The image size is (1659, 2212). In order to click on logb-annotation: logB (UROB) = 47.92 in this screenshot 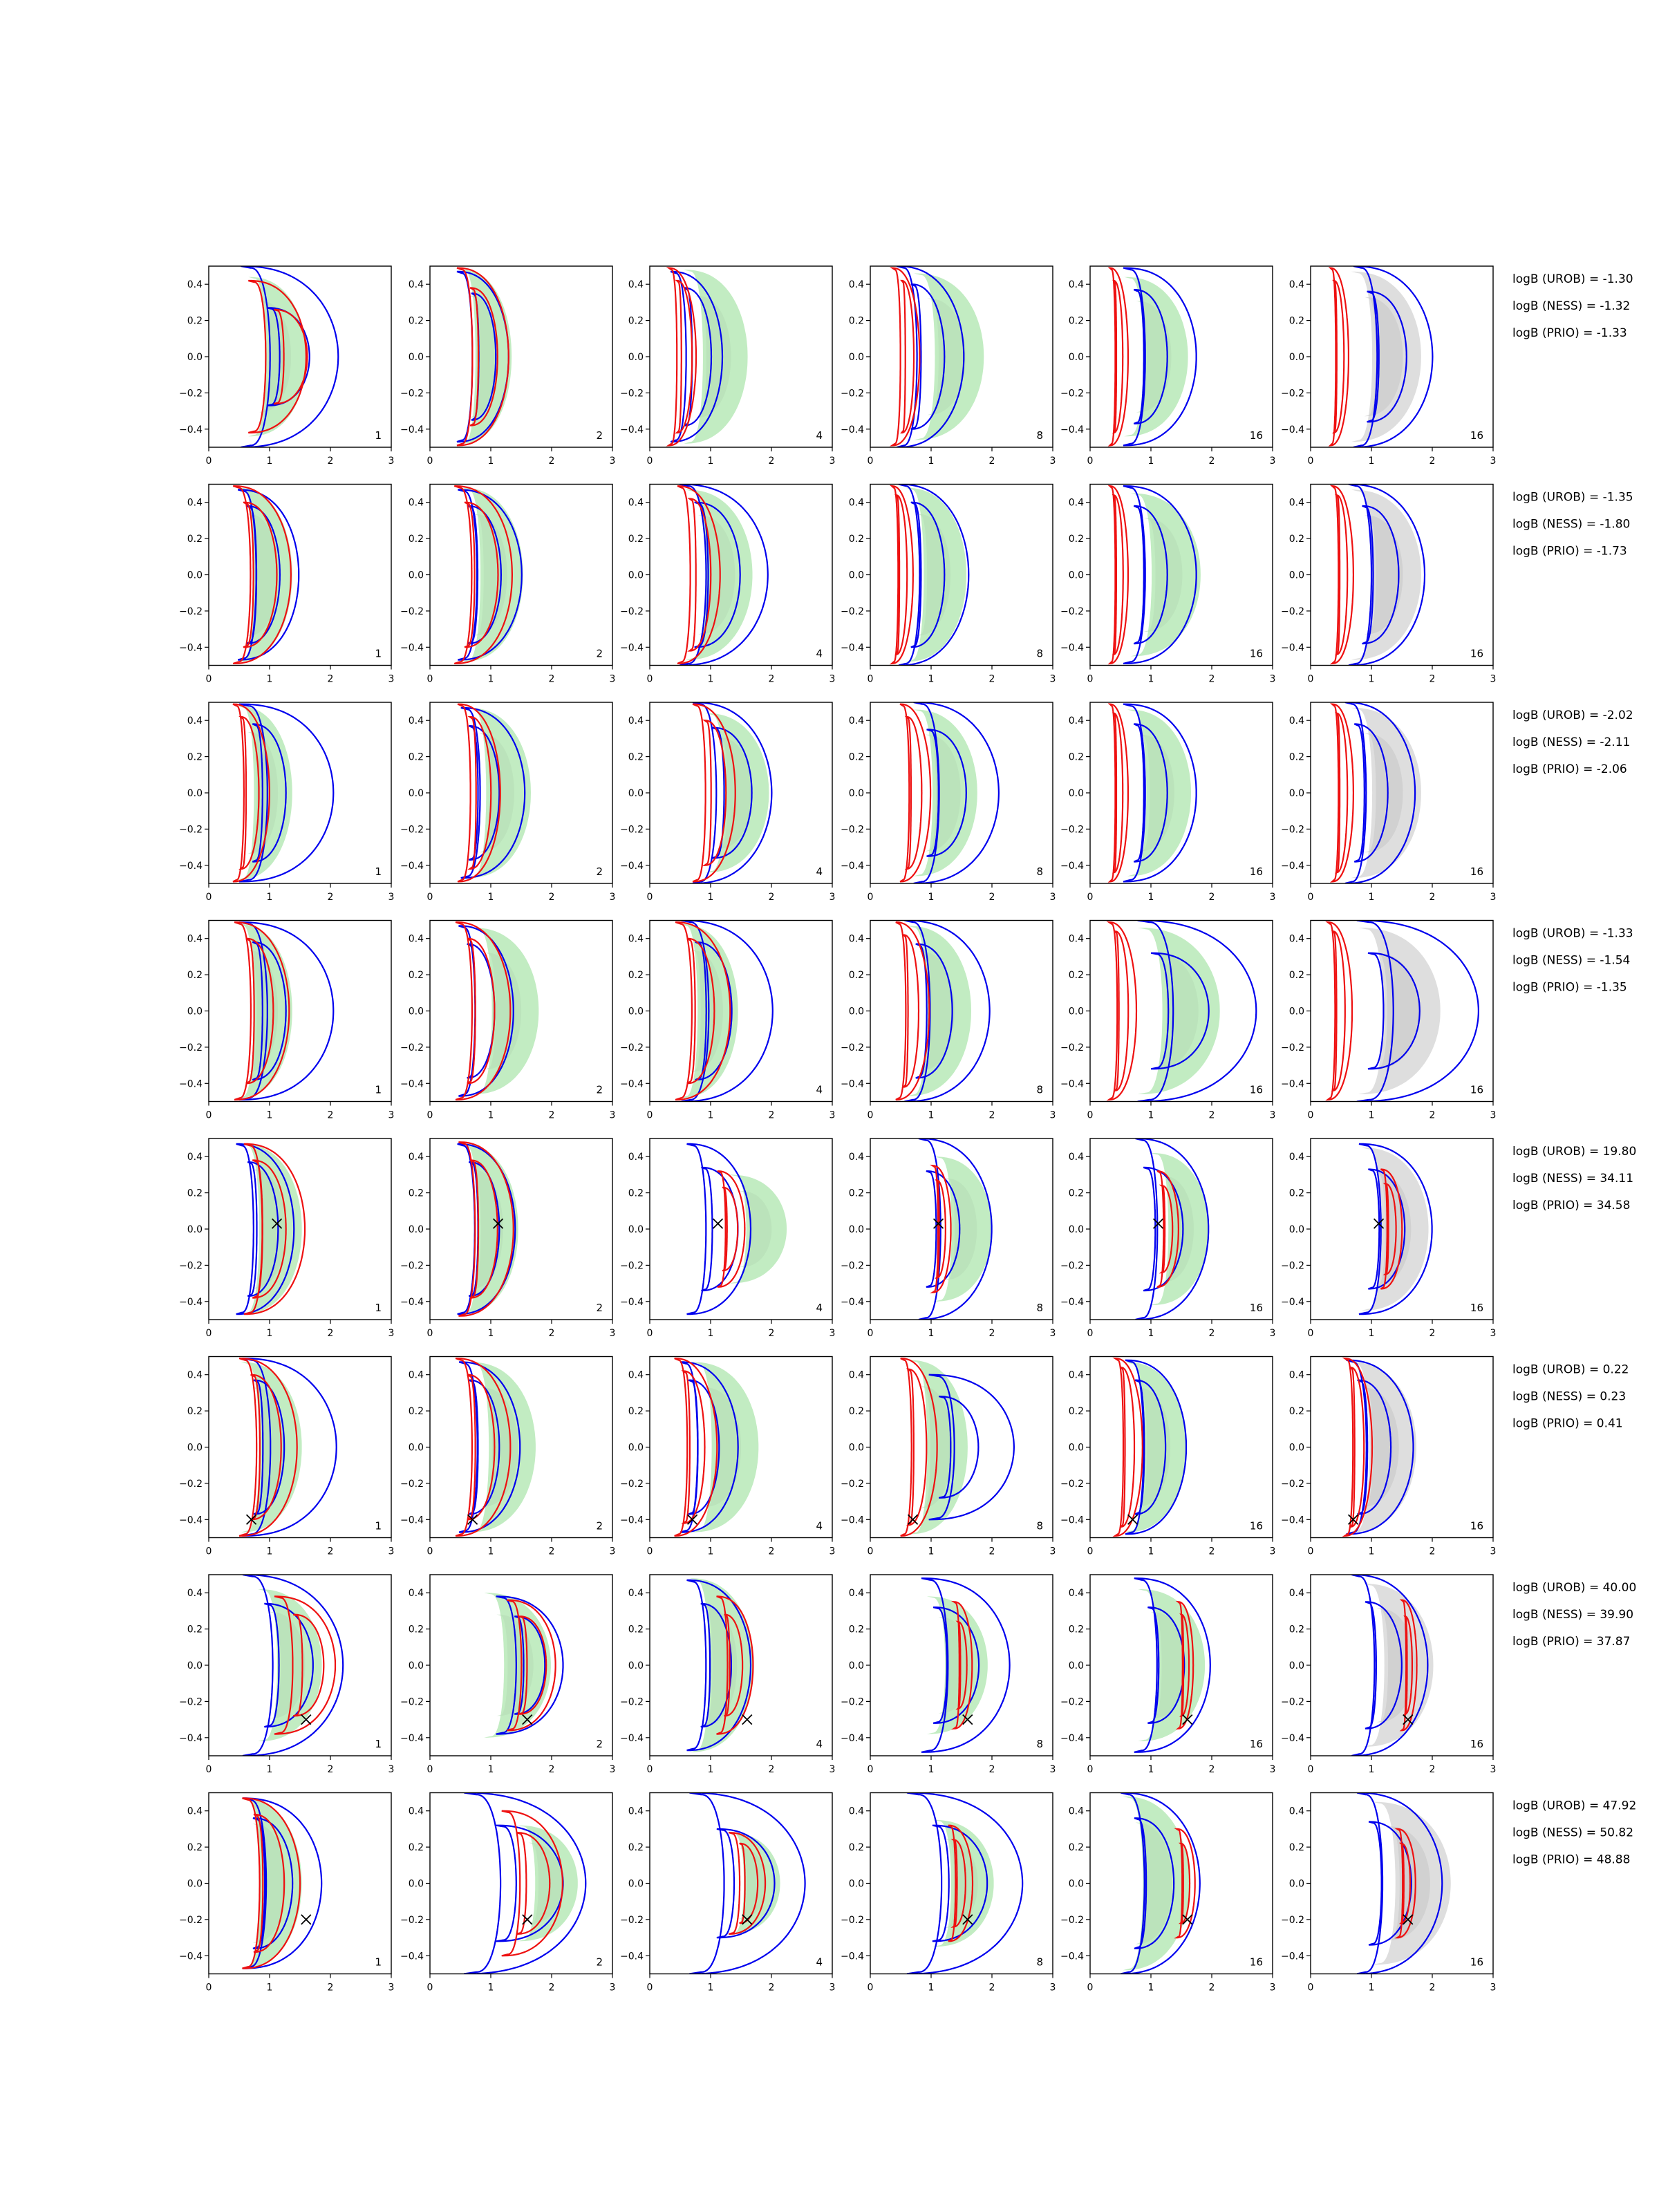, I will do `click(1574, 1806)`.